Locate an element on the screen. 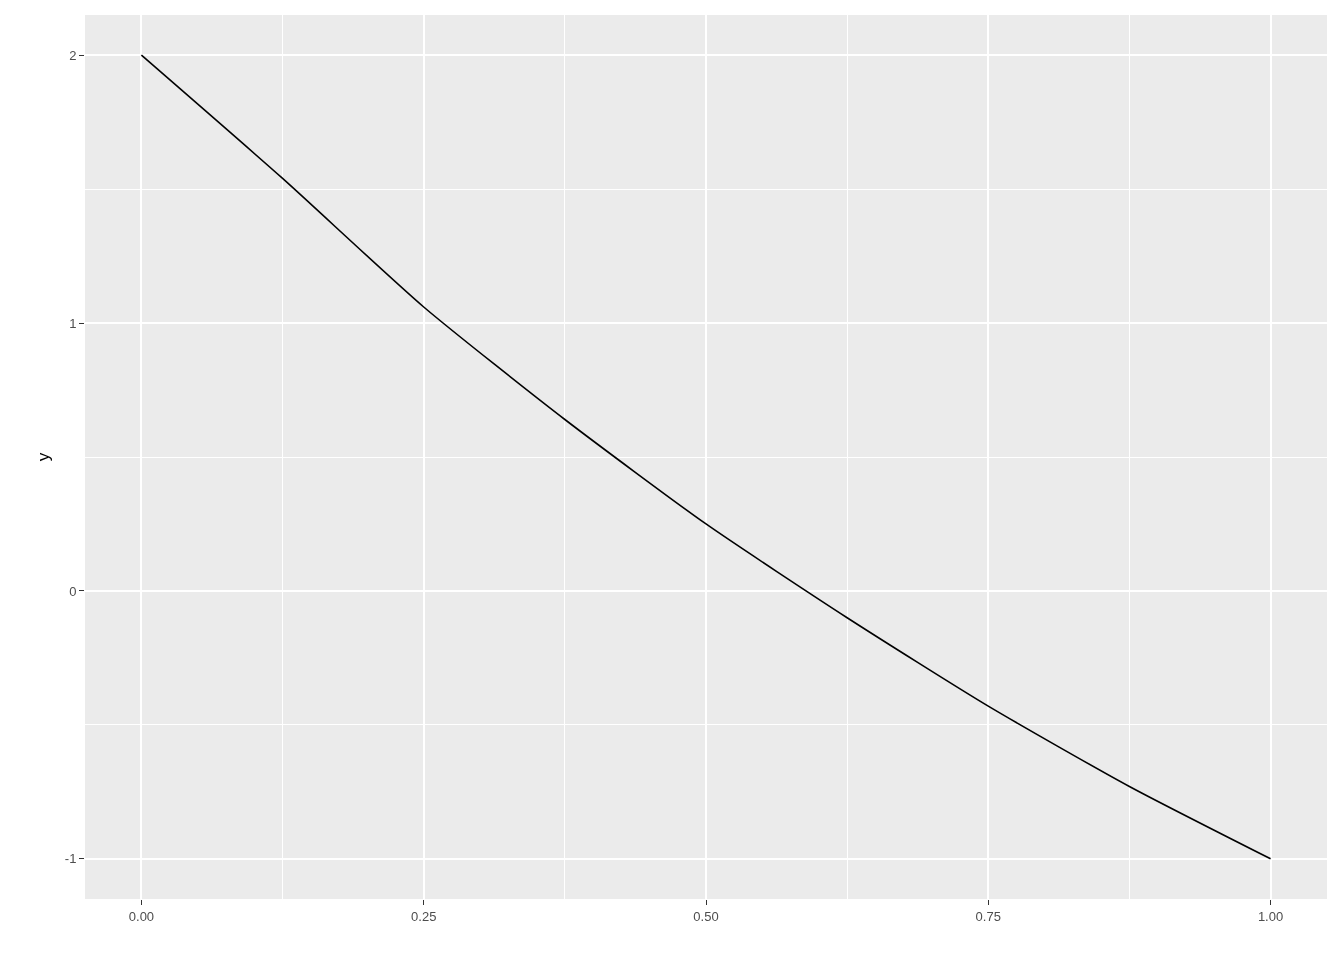 The image size is (1344, 960). x-tick-label: 0.50 is located at coordinates (706, 916).